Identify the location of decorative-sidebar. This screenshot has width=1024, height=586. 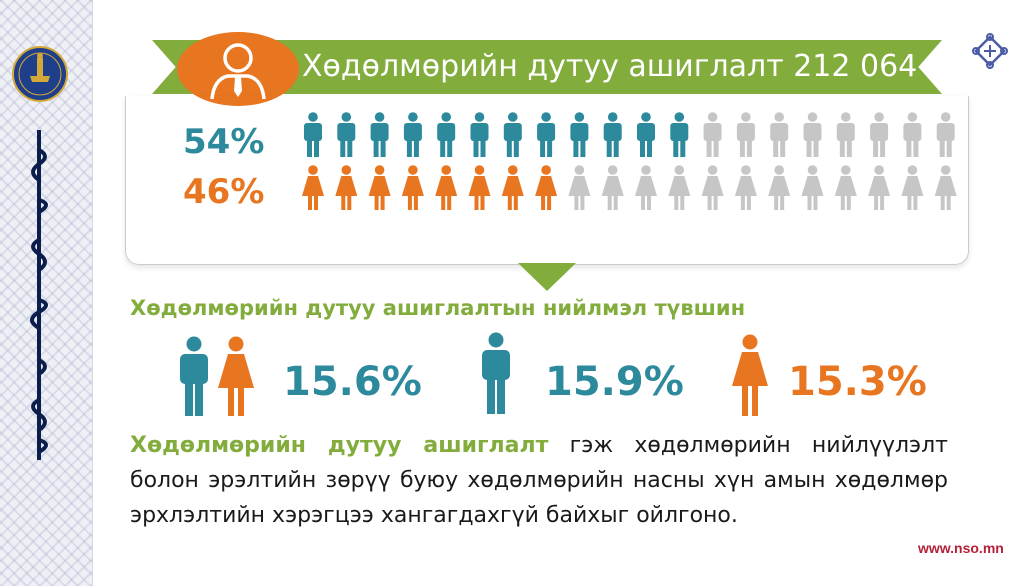
(46, 293).